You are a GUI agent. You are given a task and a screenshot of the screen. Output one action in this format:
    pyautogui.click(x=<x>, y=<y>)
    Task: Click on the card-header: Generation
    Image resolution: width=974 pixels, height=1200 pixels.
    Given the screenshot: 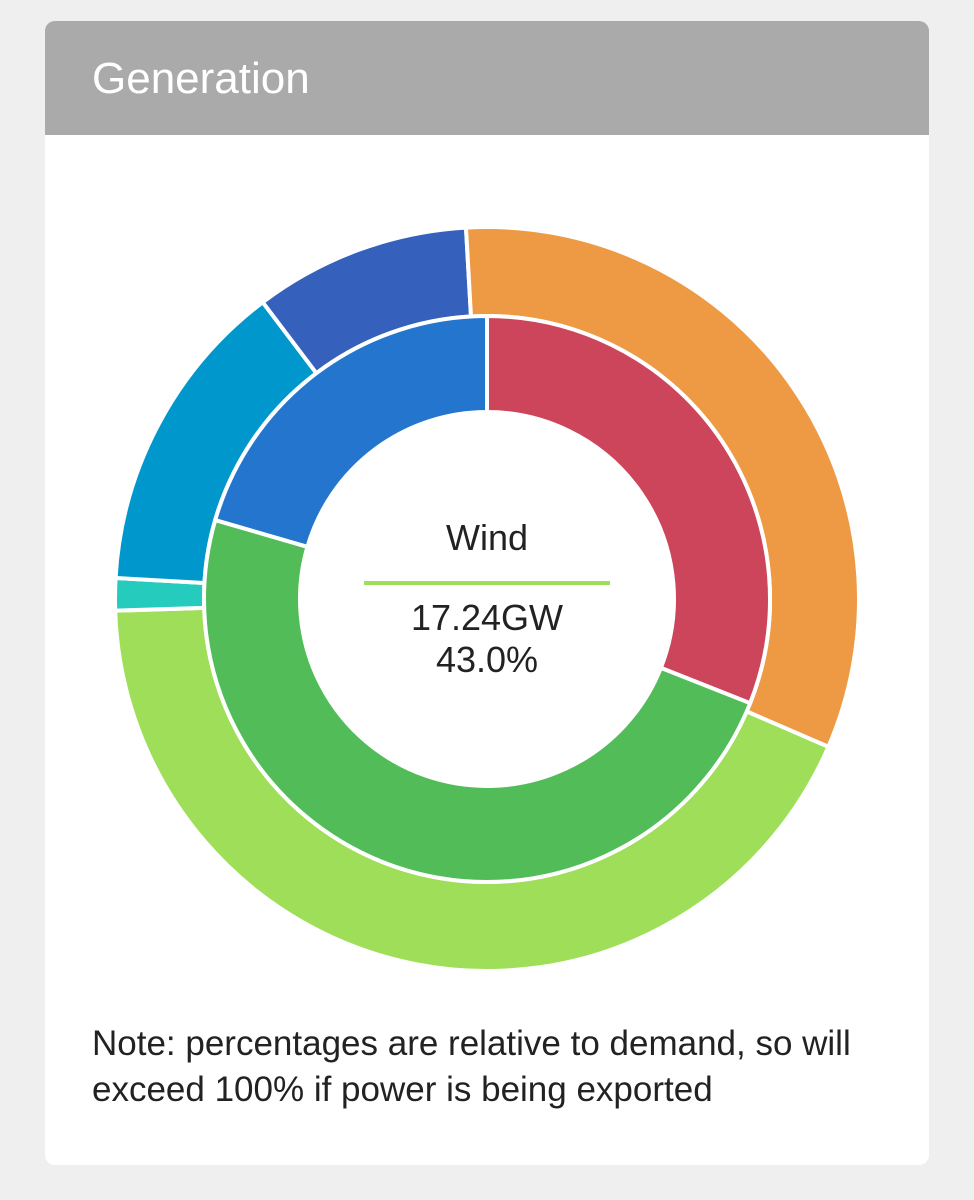 What is the action you would take?
    pyautogui.click(x=487, y=78)
    